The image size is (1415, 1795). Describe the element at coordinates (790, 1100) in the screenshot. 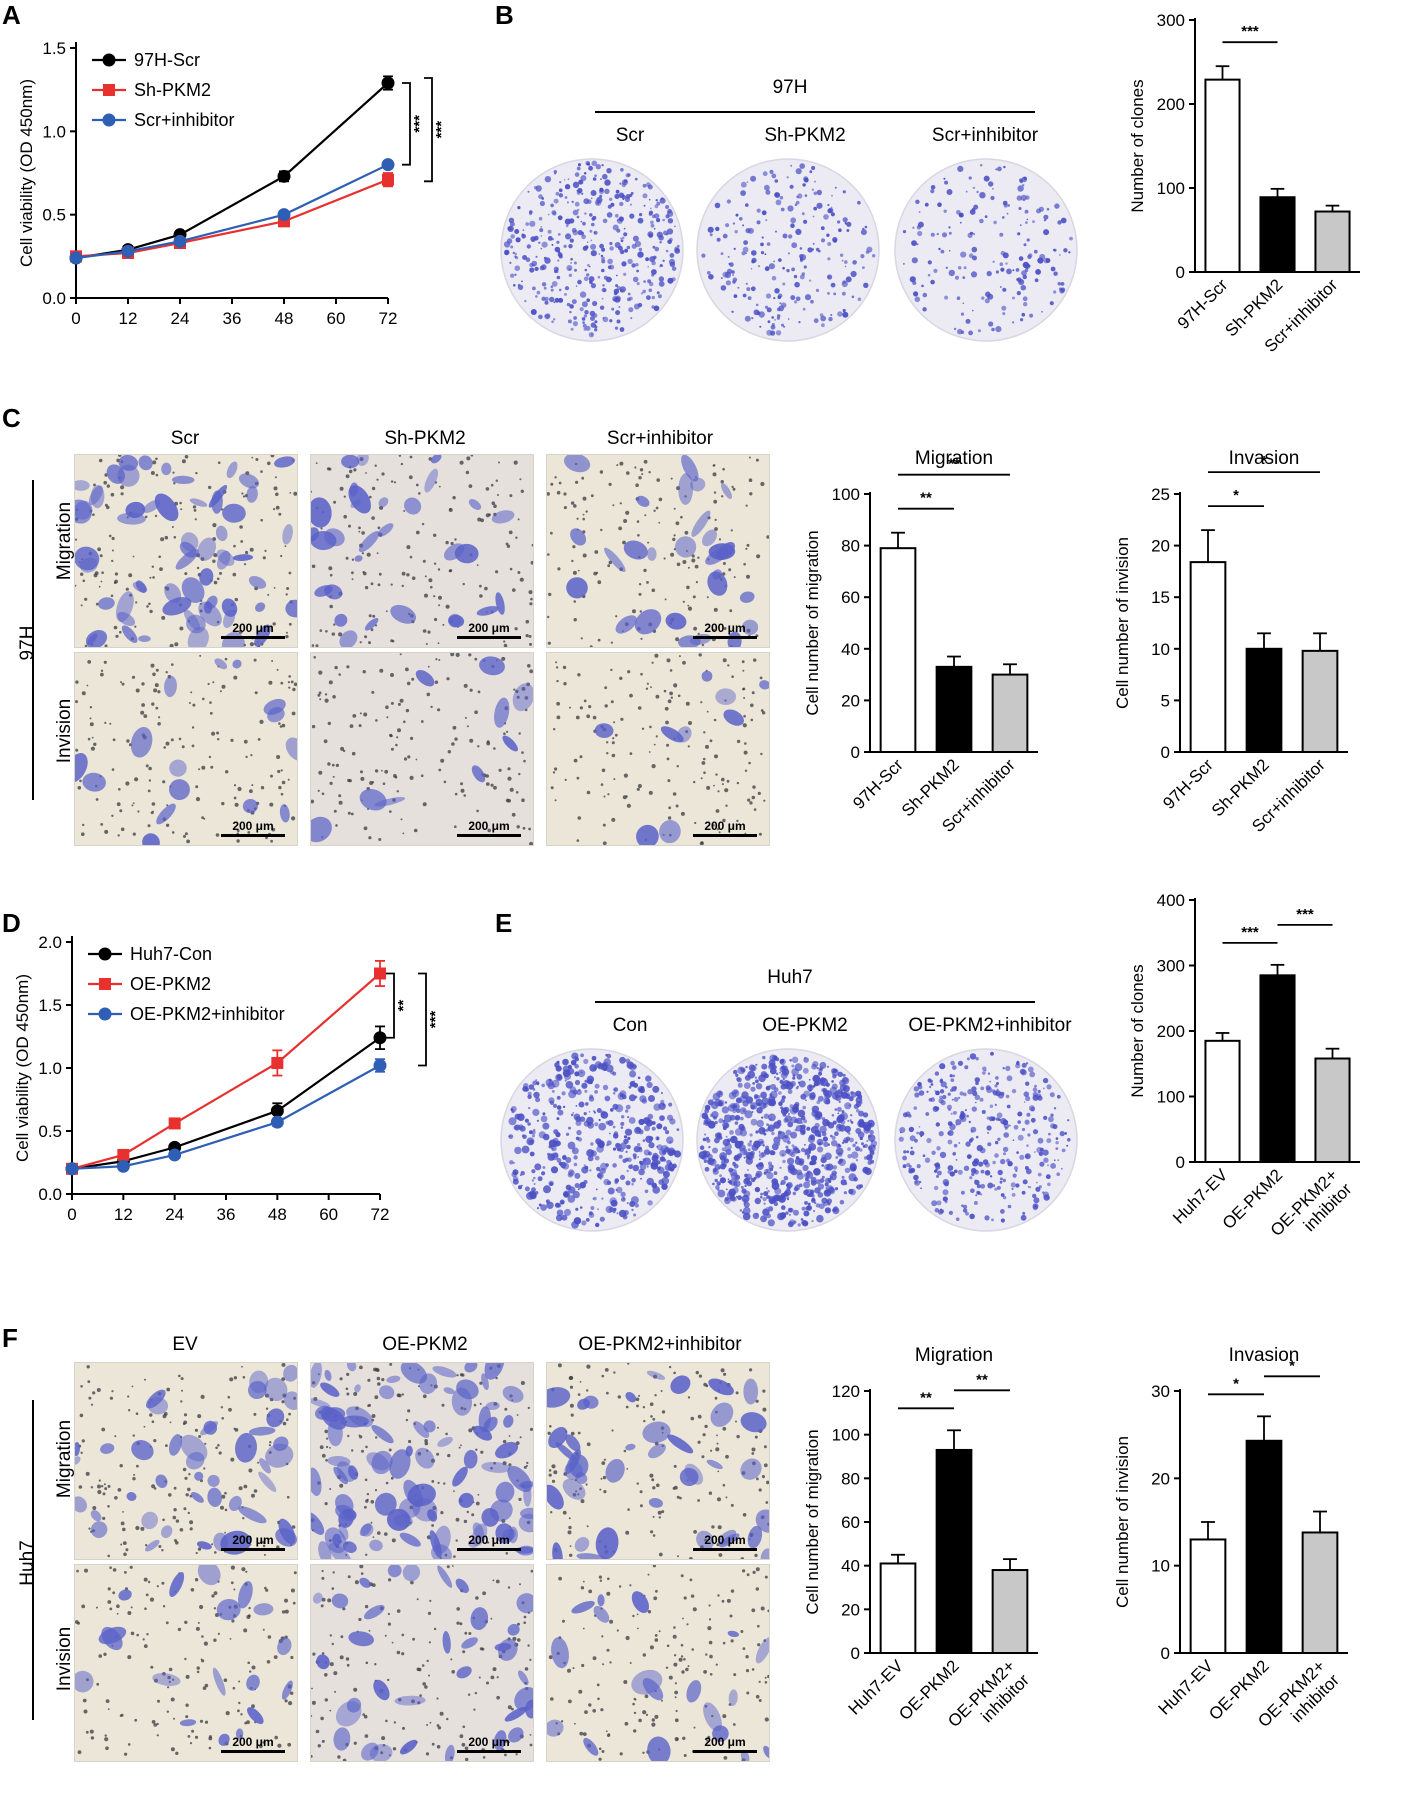

I see `panel-e-dishes: Huh7 Con OE-PKM2 OE-PKM2+inhibitor` at that location.